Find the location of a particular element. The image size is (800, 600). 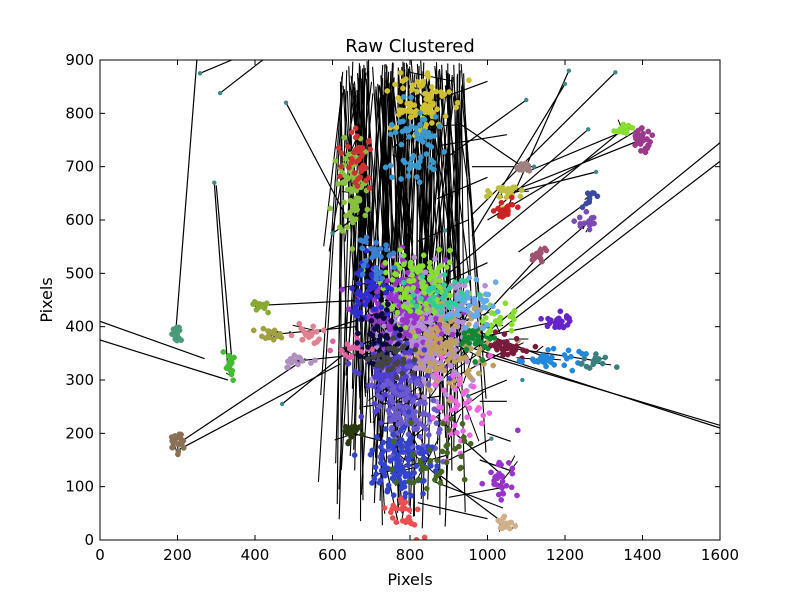

x-tick-label: 1000 is located at coordinates (487, 555).